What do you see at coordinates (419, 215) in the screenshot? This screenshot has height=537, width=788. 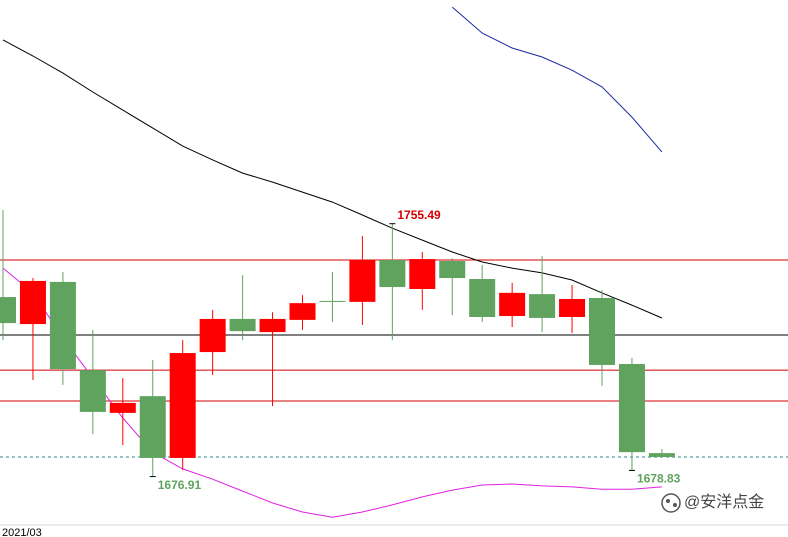 I see `high-label: 1755.49` at bounding box center [419, 215].